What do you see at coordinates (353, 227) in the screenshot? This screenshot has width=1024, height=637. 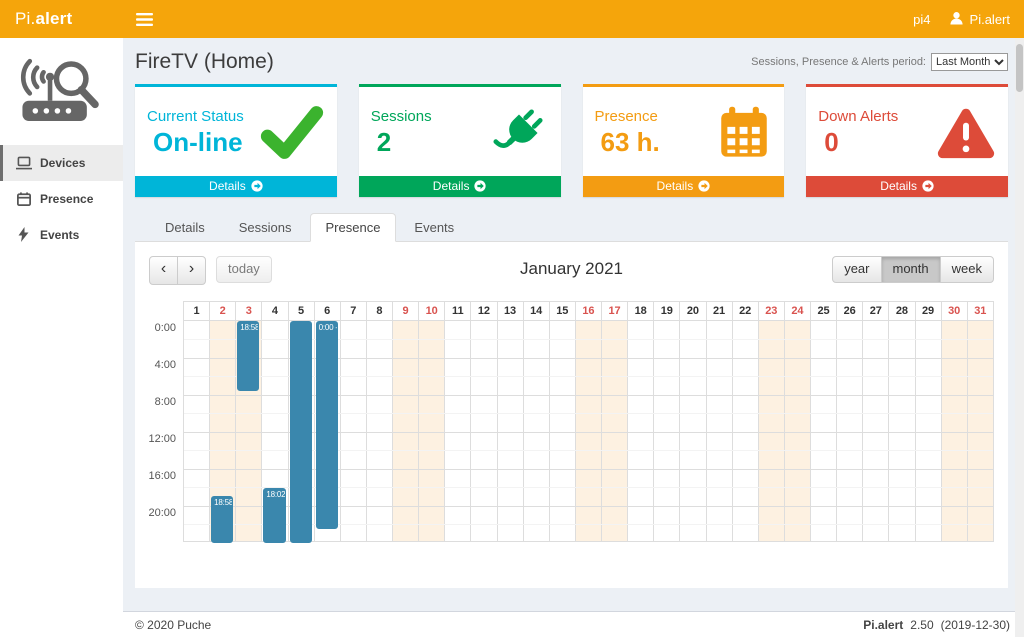 I see `tab-presence: Presence` at bounding box center [353, 227].